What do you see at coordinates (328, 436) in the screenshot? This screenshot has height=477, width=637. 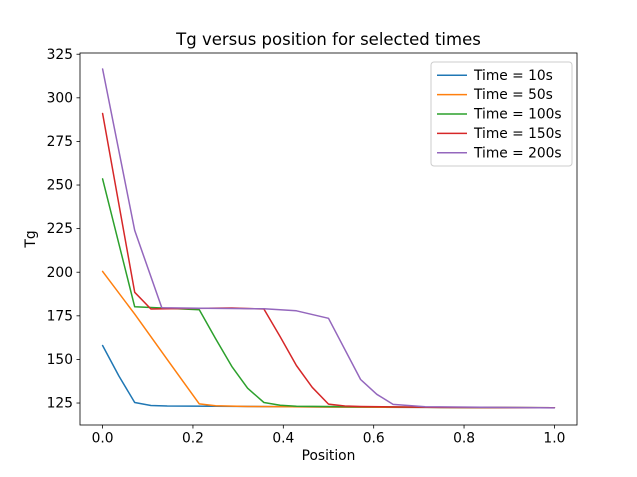 I see `x-axis-ticks: 0.0 0.2 0.4 0.6 0.8 1.0` at bounding box center [328, 436].